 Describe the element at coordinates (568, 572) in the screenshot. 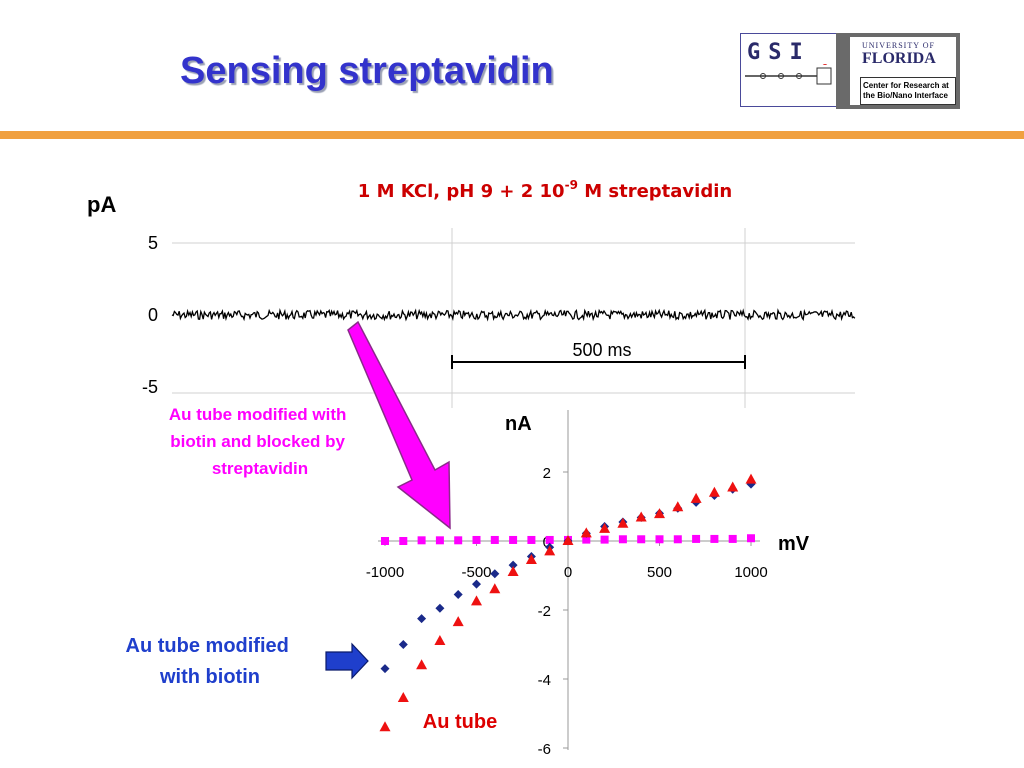

I see `iv-x-tick-label: 0` at that location.